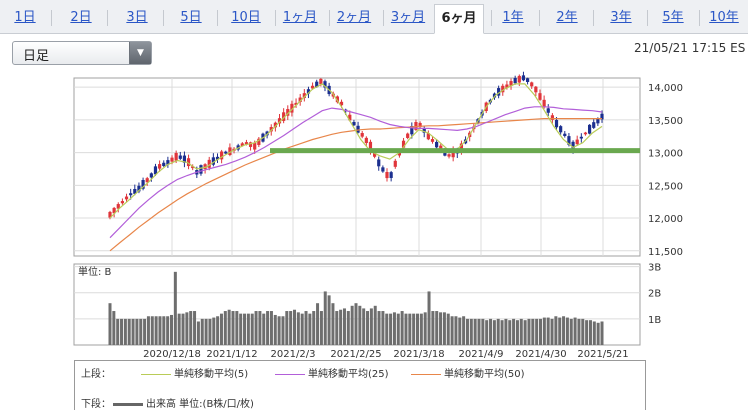 The height and width of the screenshot is (410, 748). I want to click on tab-10日: 10日, so click(246, 17).